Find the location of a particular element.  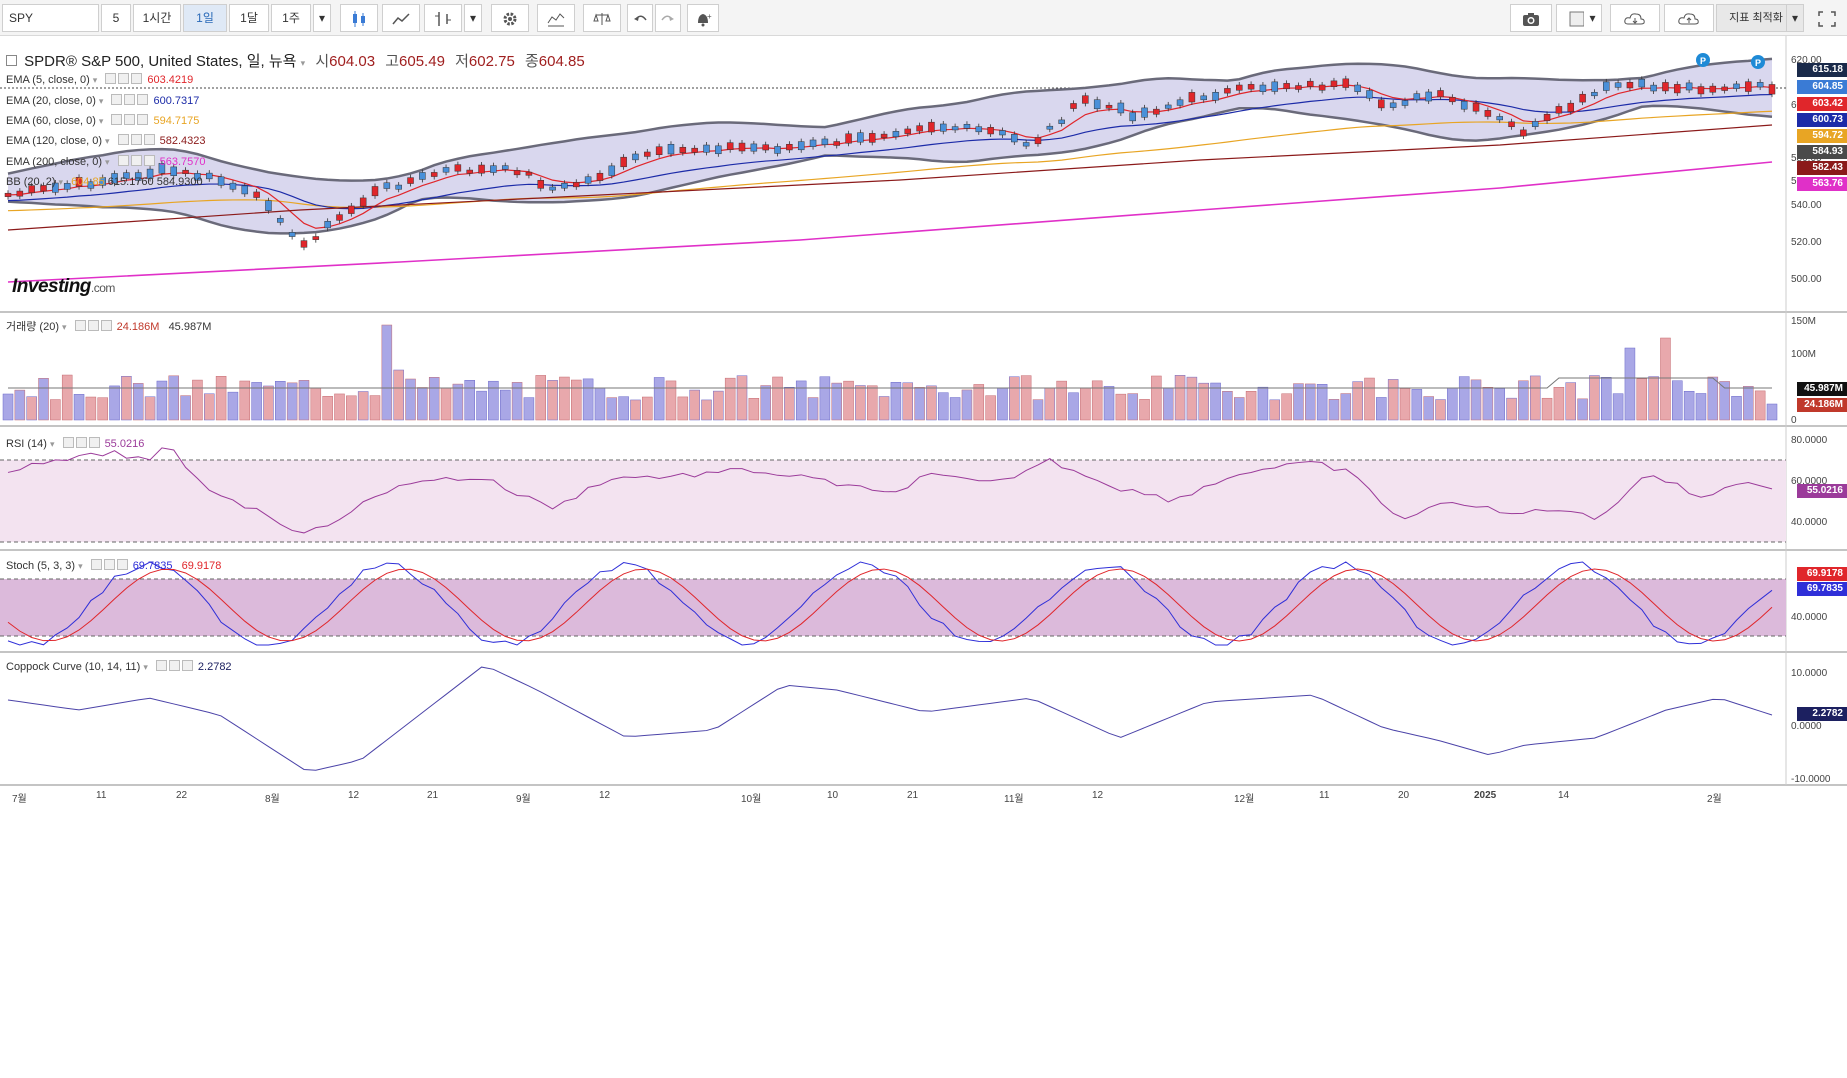

close-value: 604.85 is located at coordinates (561, 61).